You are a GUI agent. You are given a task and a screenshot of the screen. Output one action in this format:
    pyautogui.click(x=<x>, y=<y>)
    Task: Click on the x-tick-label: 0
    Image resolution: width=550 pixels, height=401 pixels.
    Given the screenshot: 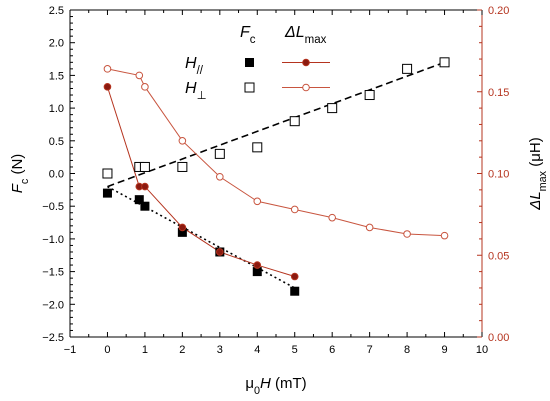 What is the action you would take?
    pyautogui.click(x=107, y=350)
    